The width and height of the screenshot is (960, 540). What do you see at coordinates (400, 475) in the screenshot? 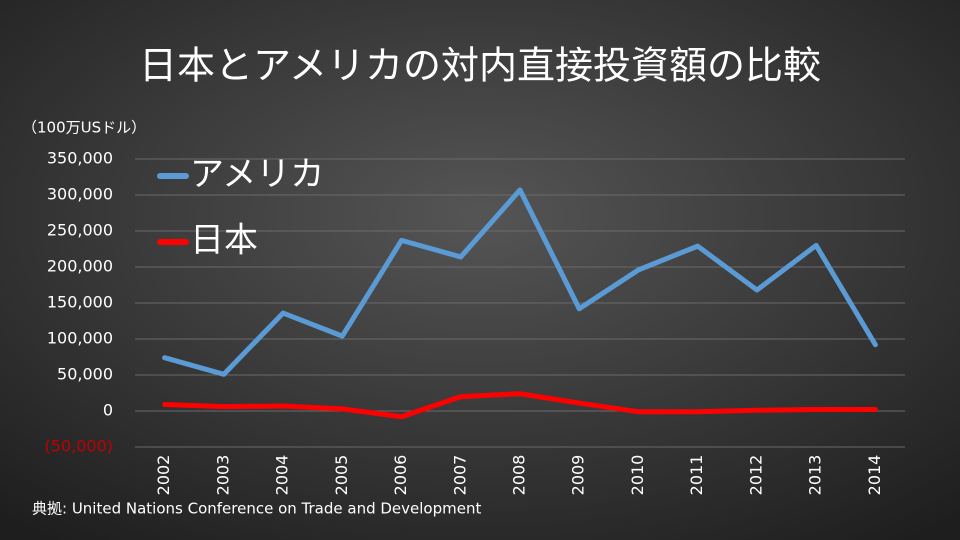
I see `x-tick-label: 2006` at bounding box center [400, 475].